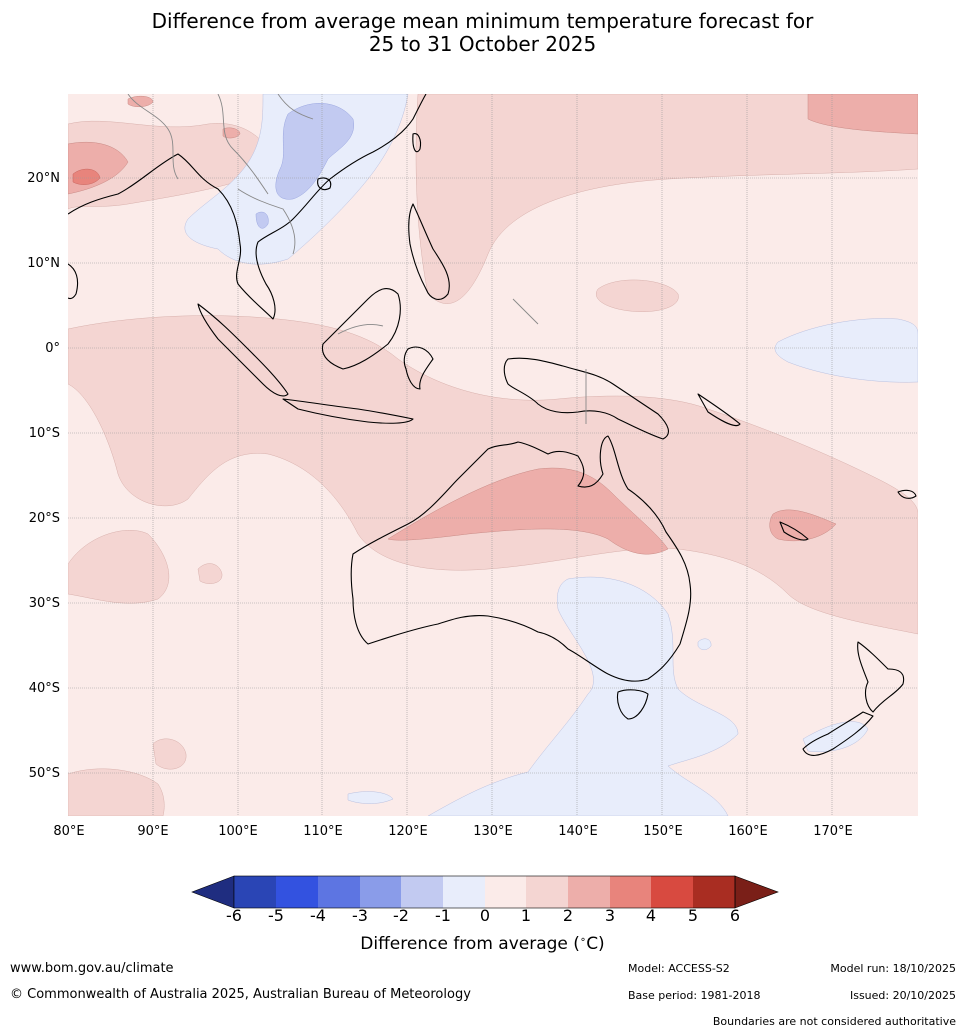 The height and width of the screenshot is (1035, 965). Describe the element at coordinates (370, 797) in the screenshot. I see `anomaly-region-minus1-0-small` at that location.